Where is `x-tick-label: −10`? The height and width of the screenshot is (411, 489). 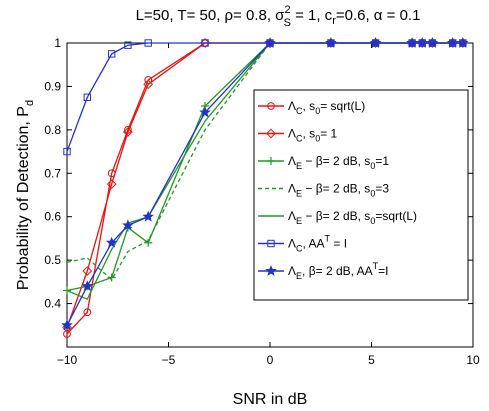
x-tick-label: −10 is located at coordinates (67, 360).